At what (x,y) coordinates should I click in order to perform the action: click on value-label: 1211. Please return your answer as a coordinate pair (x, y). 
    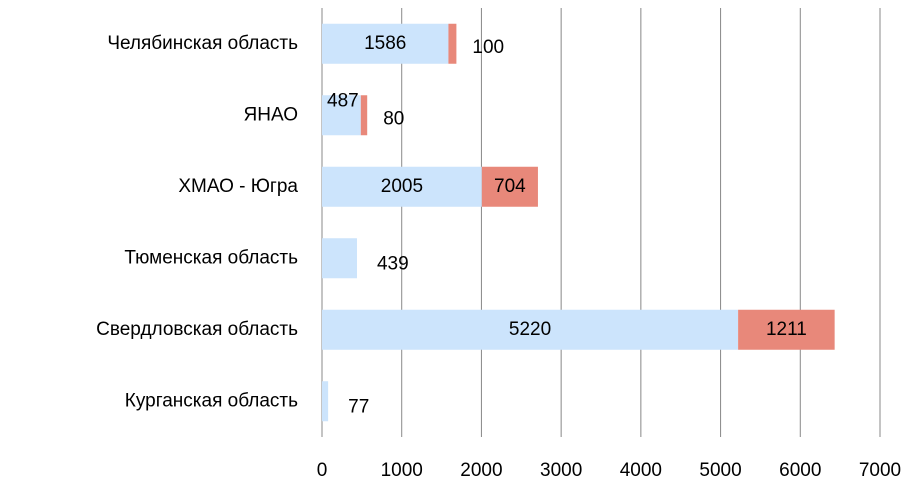
    Looking at the image, I should click on (786, 329).